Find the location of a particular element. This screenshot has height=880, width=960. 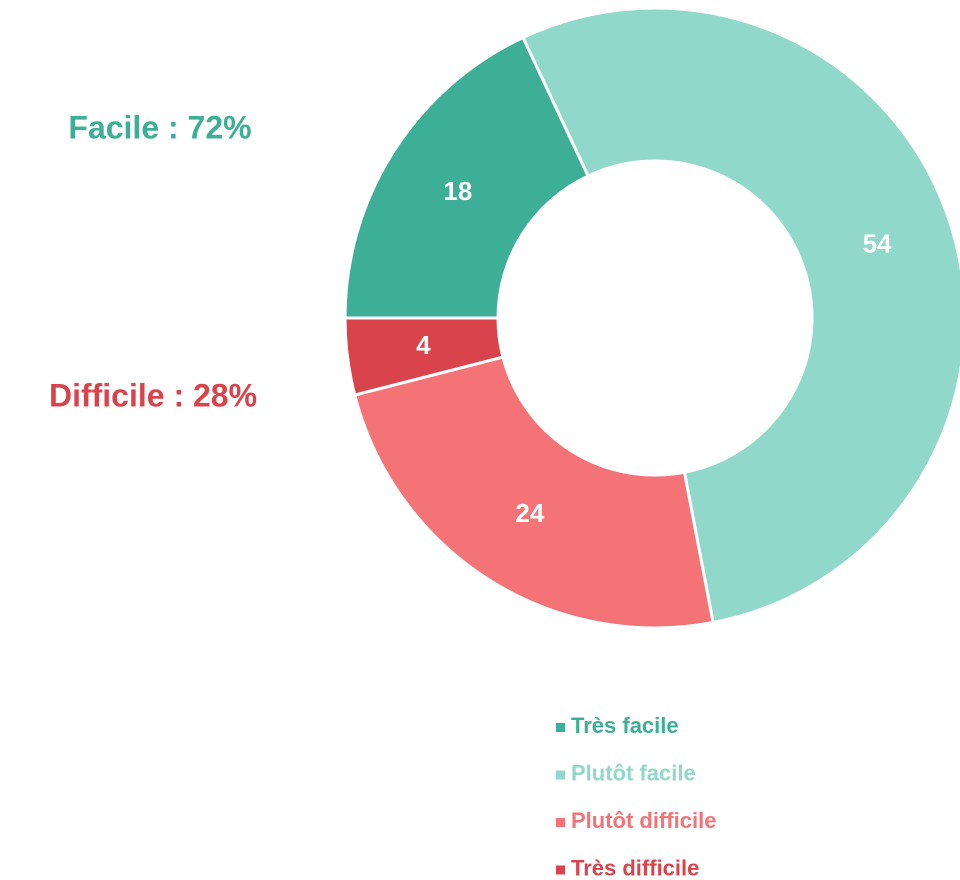

annotation: Facile : 72% is located at coordinates (159, 127).